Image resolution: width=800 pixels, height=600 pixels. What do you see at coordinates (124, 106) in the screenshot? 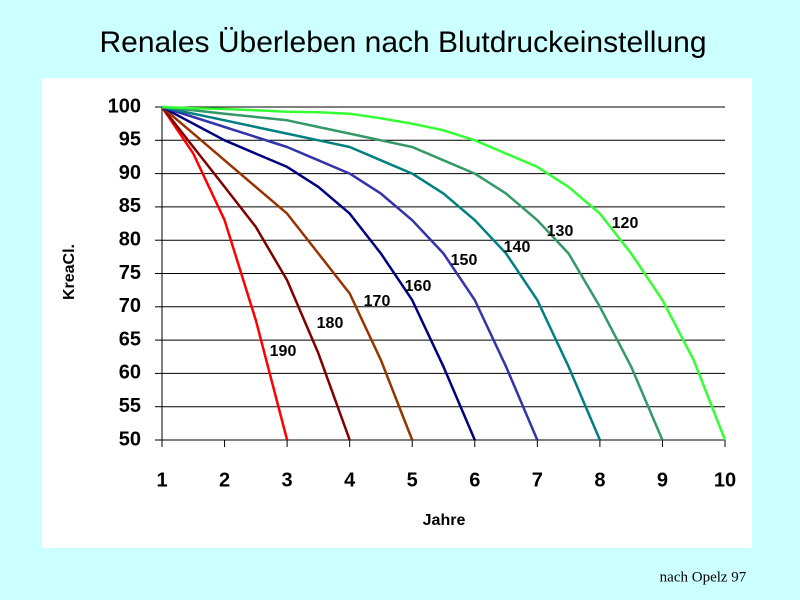
I see `y-tick-label: 100` at bounding box center [124, 106].